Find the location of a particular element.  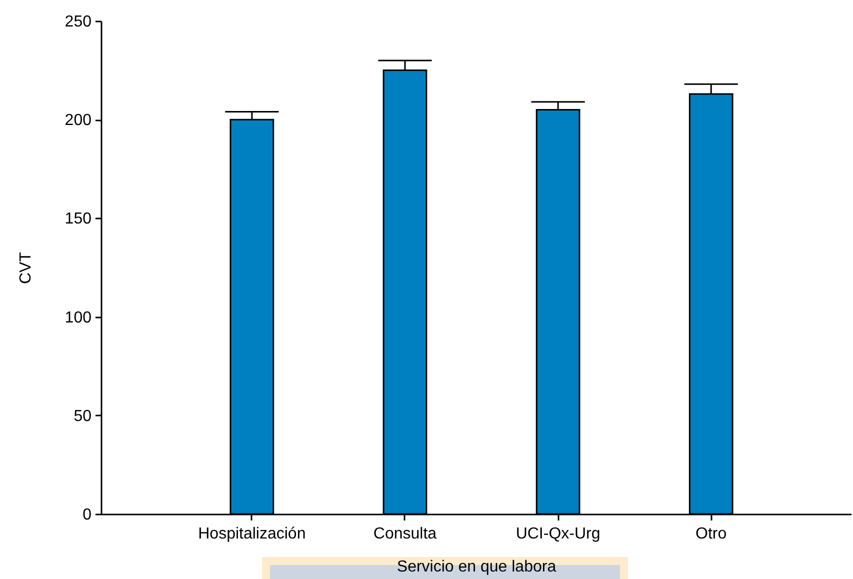

x-tick-label: UCI-Qx-Urg is located at coordinates (558, 534).